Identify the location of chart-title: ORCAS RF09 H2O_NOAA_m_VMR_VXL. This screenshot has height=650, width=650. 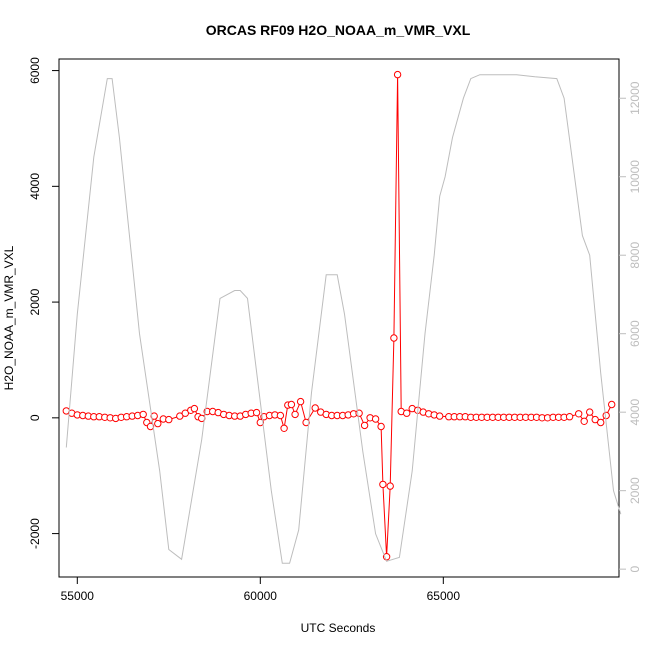
(338, 30).